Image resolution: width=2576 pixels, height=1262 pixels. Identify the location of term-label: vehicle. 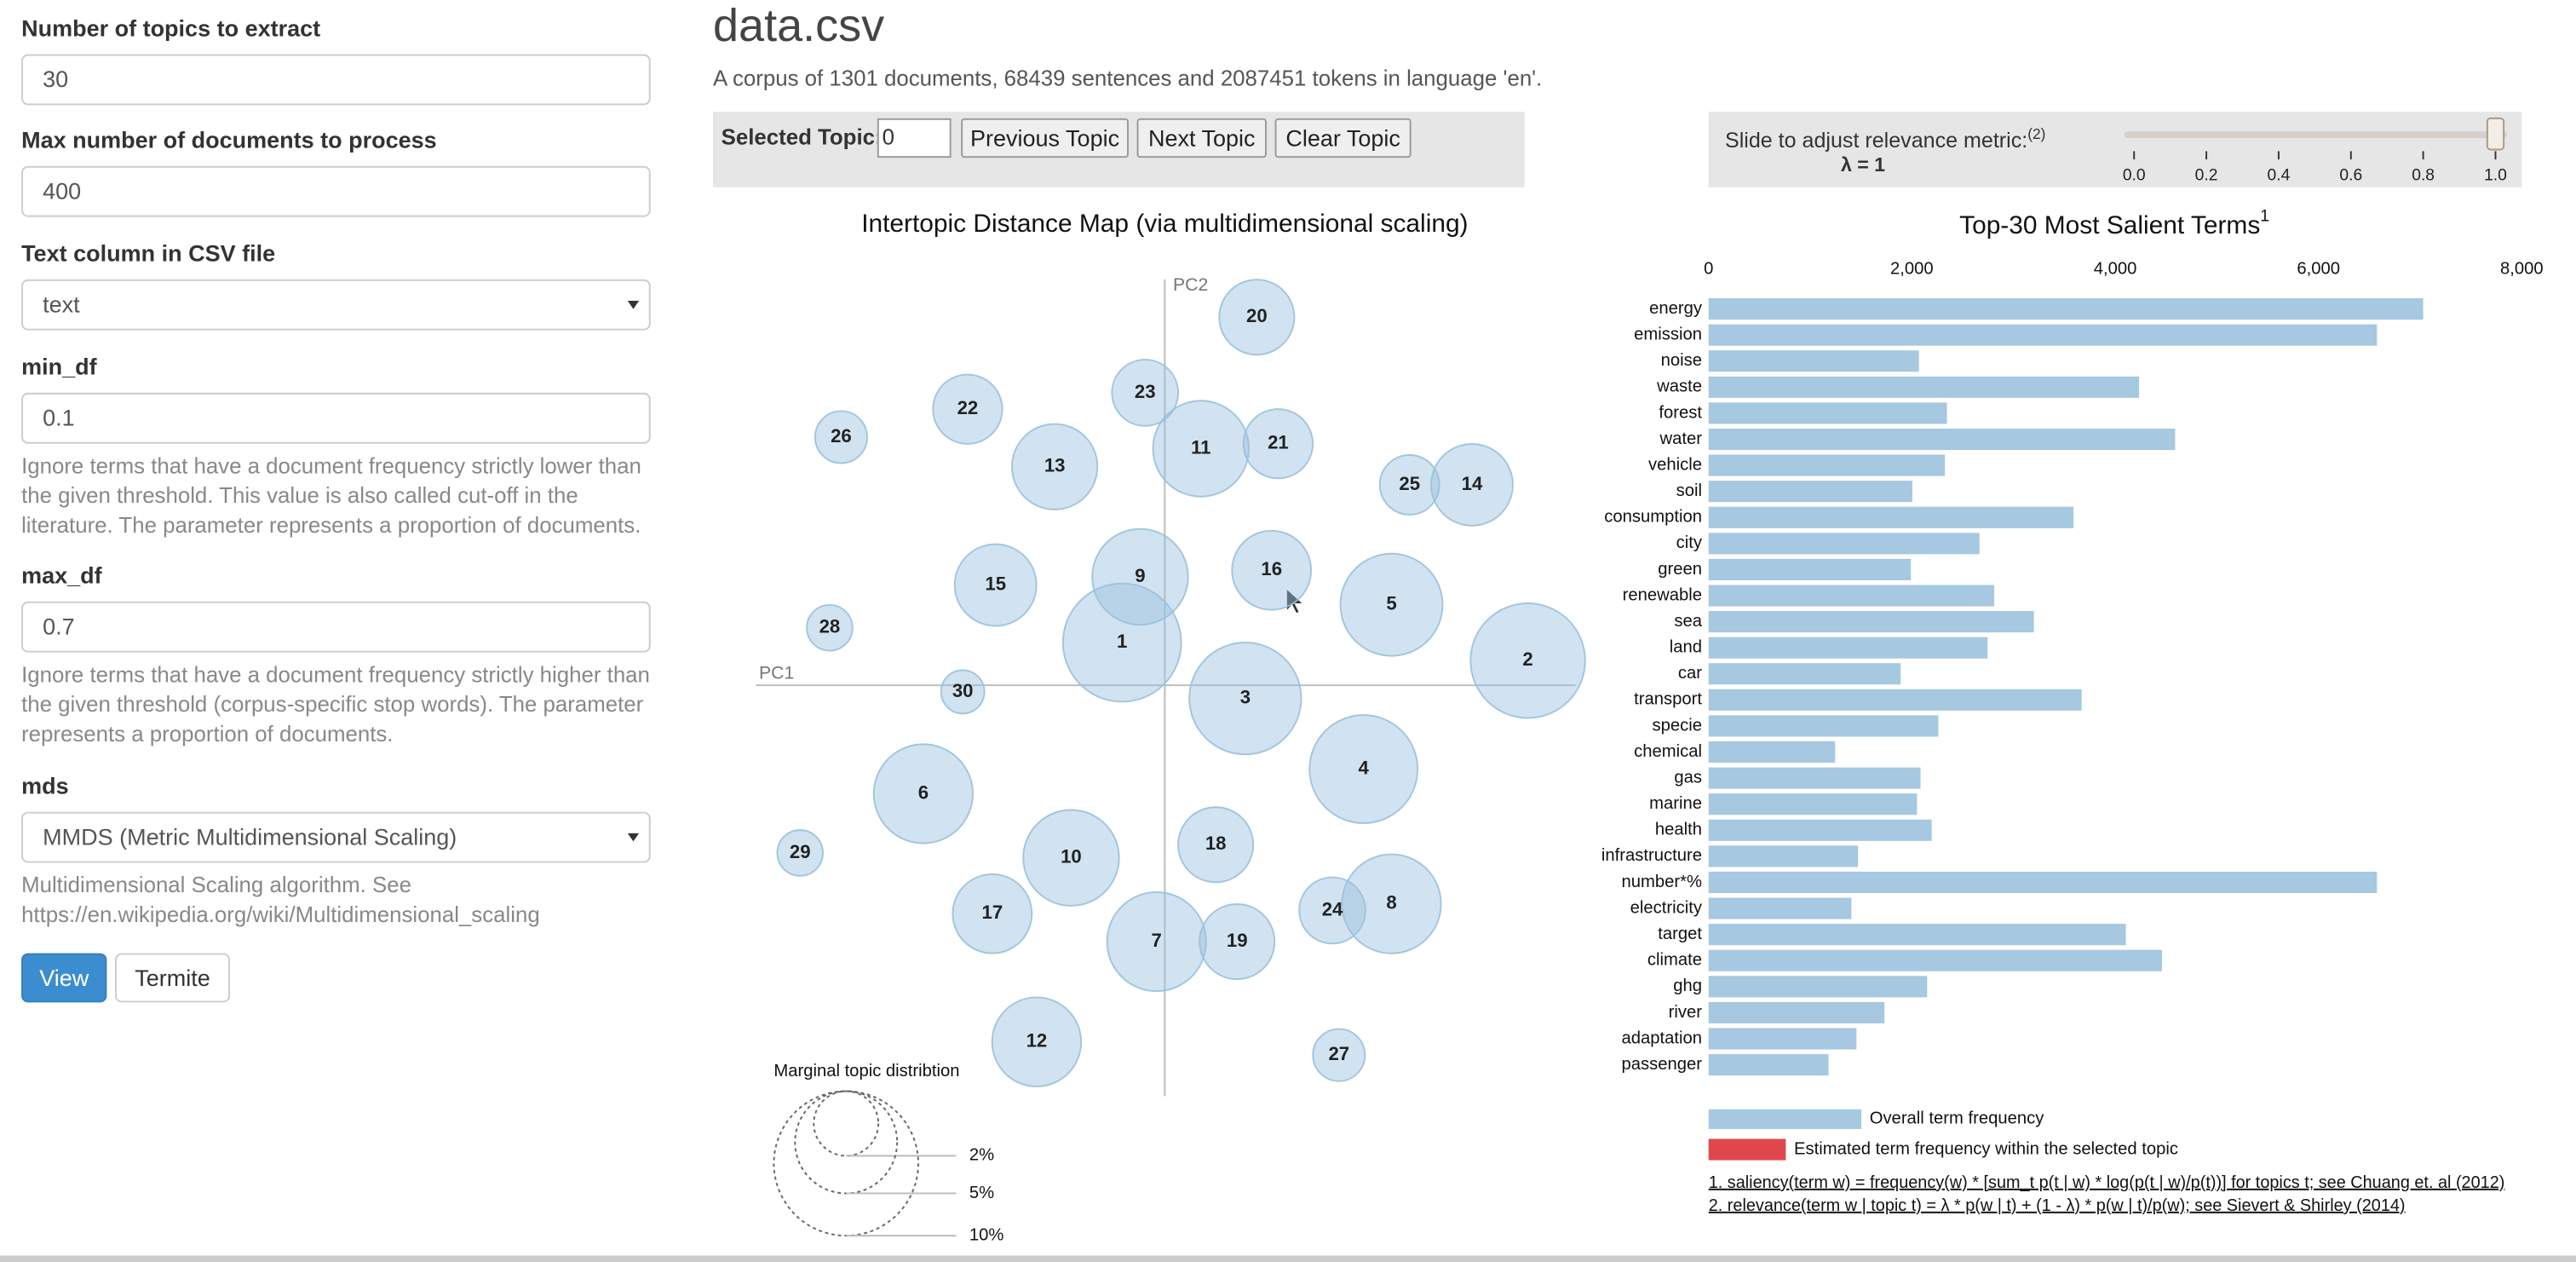
(1675, 464).